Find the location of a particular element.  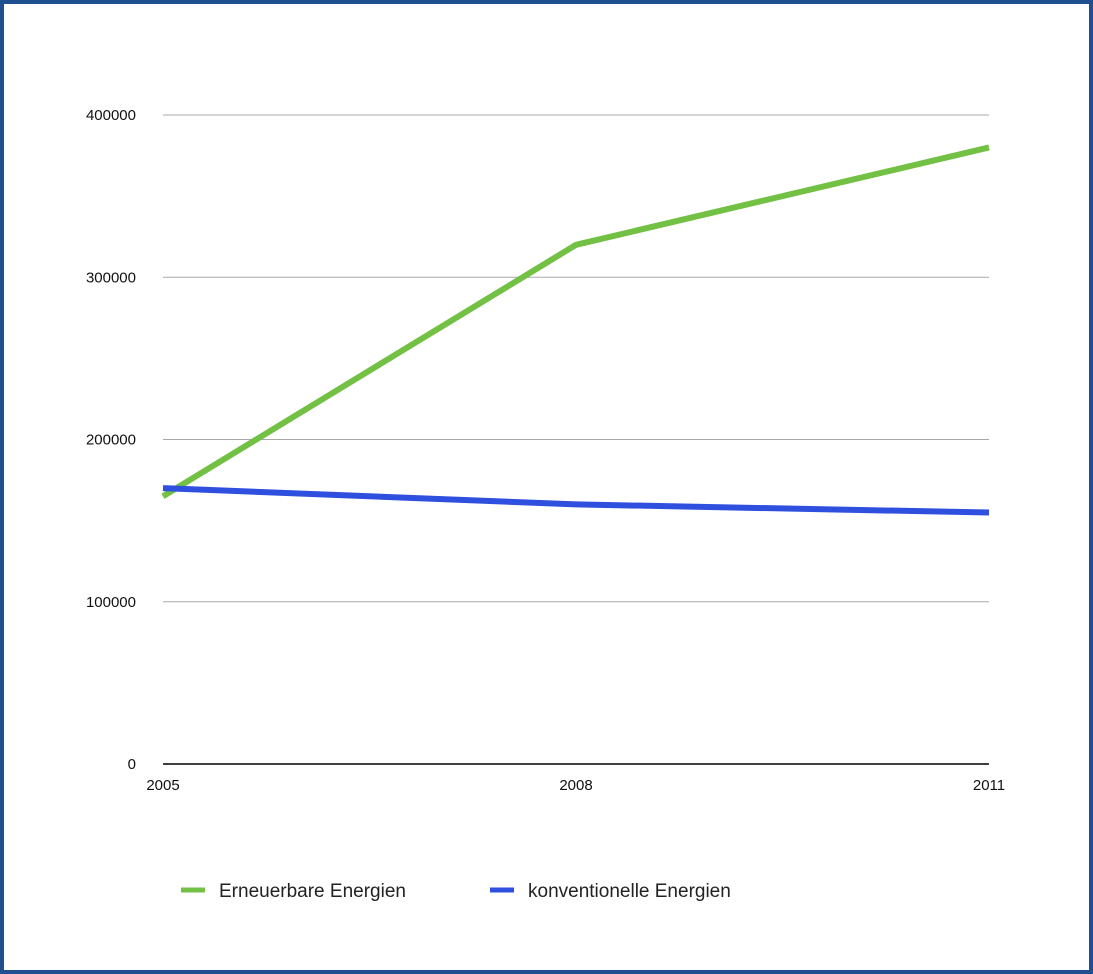

y-tick-label: 200000 is located at coordinates (111, 440).